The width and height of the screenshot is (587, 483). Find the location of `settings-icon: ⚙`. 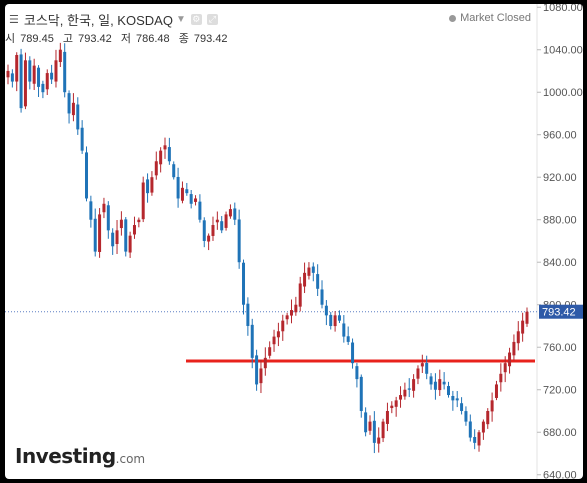

settings-icon: ⚙ is located at coordinates (196, 19).